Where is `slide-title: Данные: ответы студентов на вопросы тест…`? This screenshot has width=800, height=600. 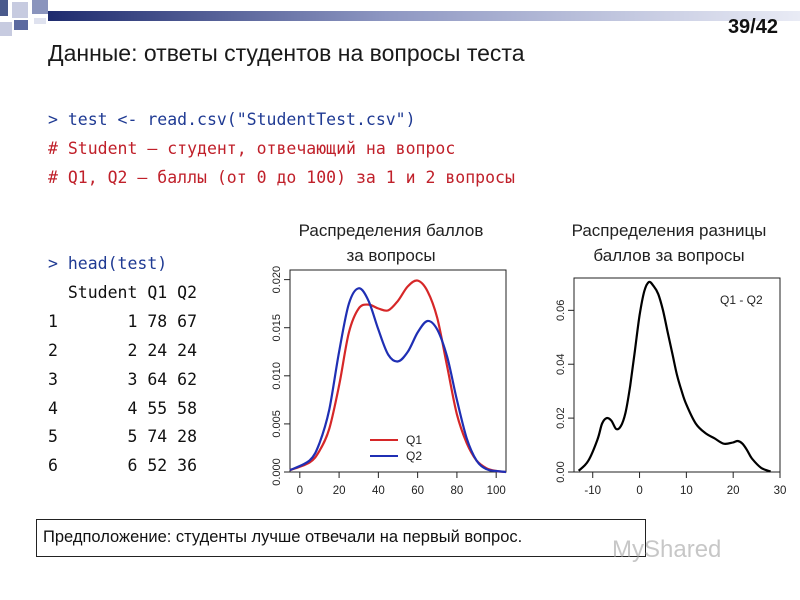
slide-title: Данные: ответы студентов на вопросы тест… is located at coordinates (286, 53).